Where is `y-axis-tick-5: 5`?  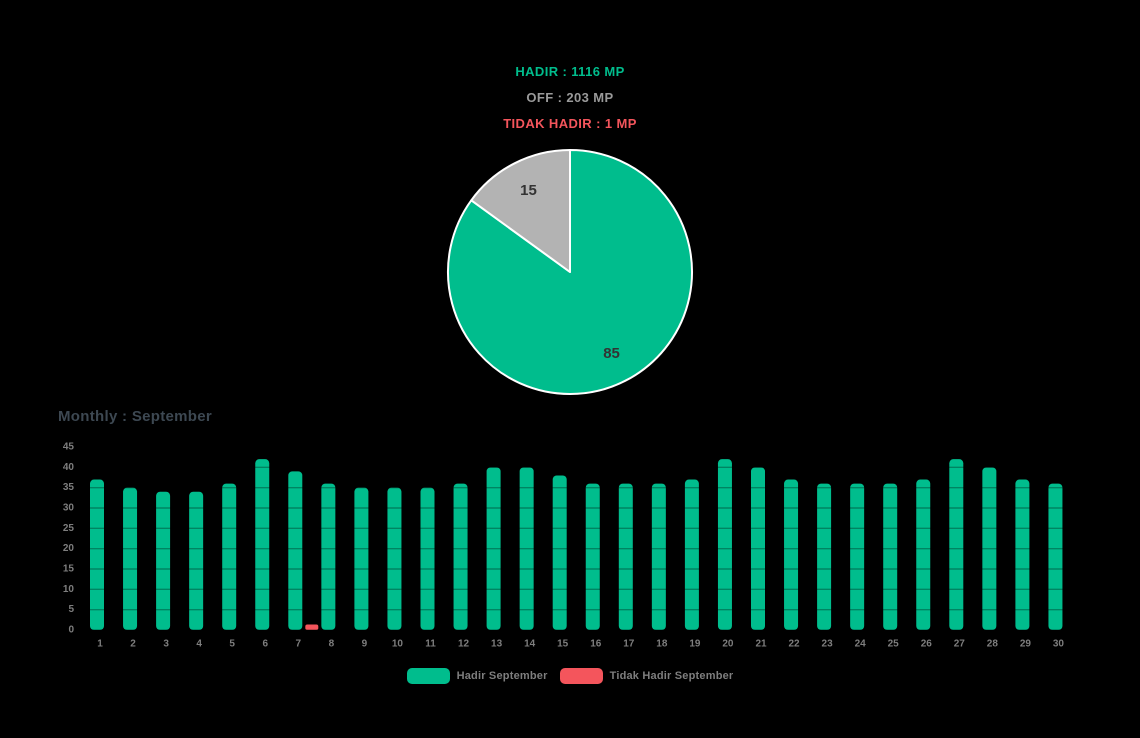
y-axis-tick-5: 5 is located at coordinates (71, 609).